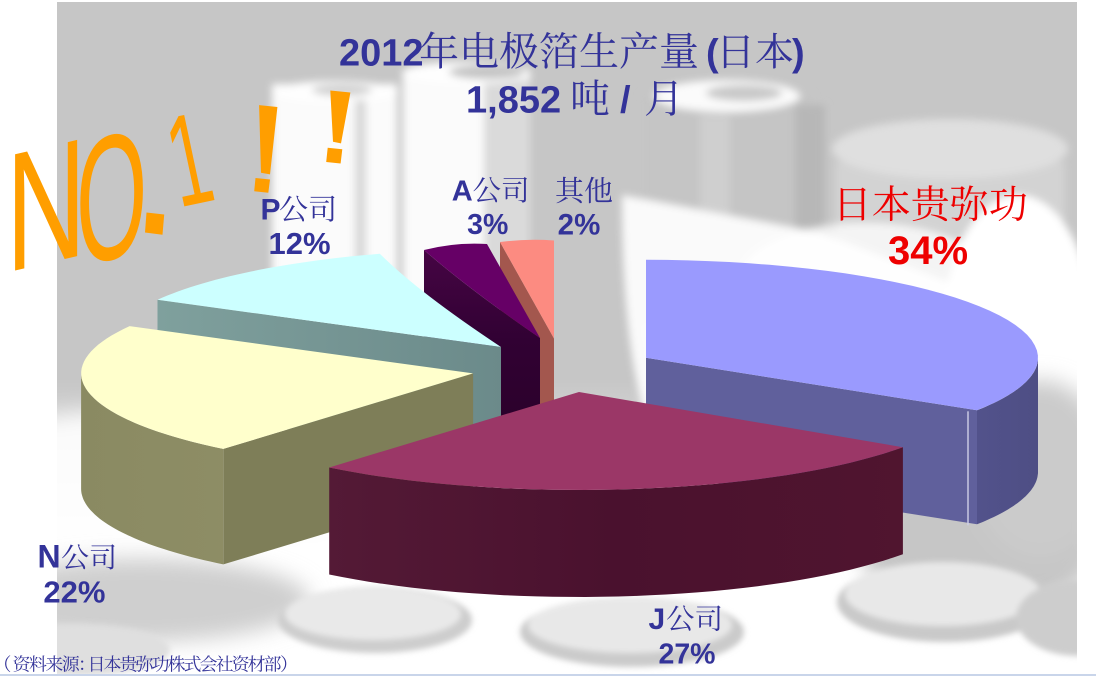  I want to click on svg-text: 34%, so click(928, 251).